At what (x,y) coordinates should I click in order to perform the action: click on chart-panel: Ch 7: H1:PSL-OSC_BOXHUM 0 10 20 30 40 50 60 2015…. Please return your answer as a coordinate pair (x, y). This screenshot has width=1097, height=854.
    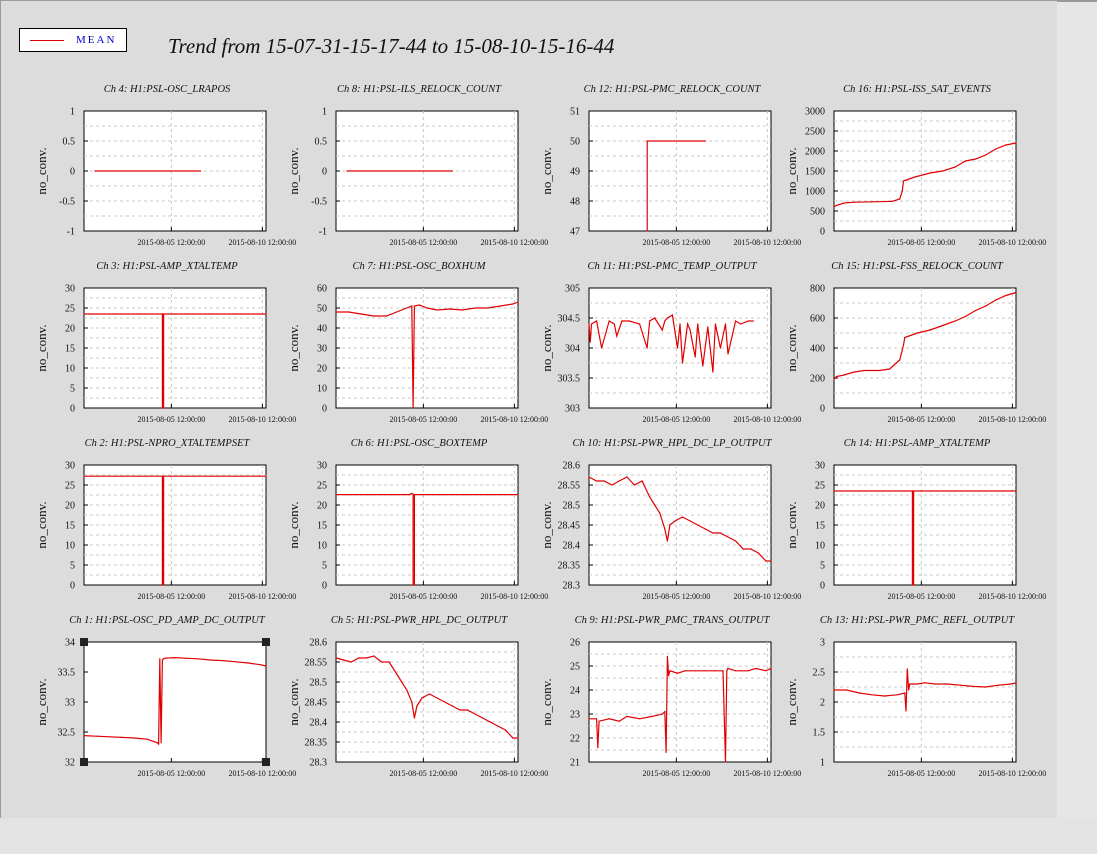
    Looking at the image, I should click on (417, 342).